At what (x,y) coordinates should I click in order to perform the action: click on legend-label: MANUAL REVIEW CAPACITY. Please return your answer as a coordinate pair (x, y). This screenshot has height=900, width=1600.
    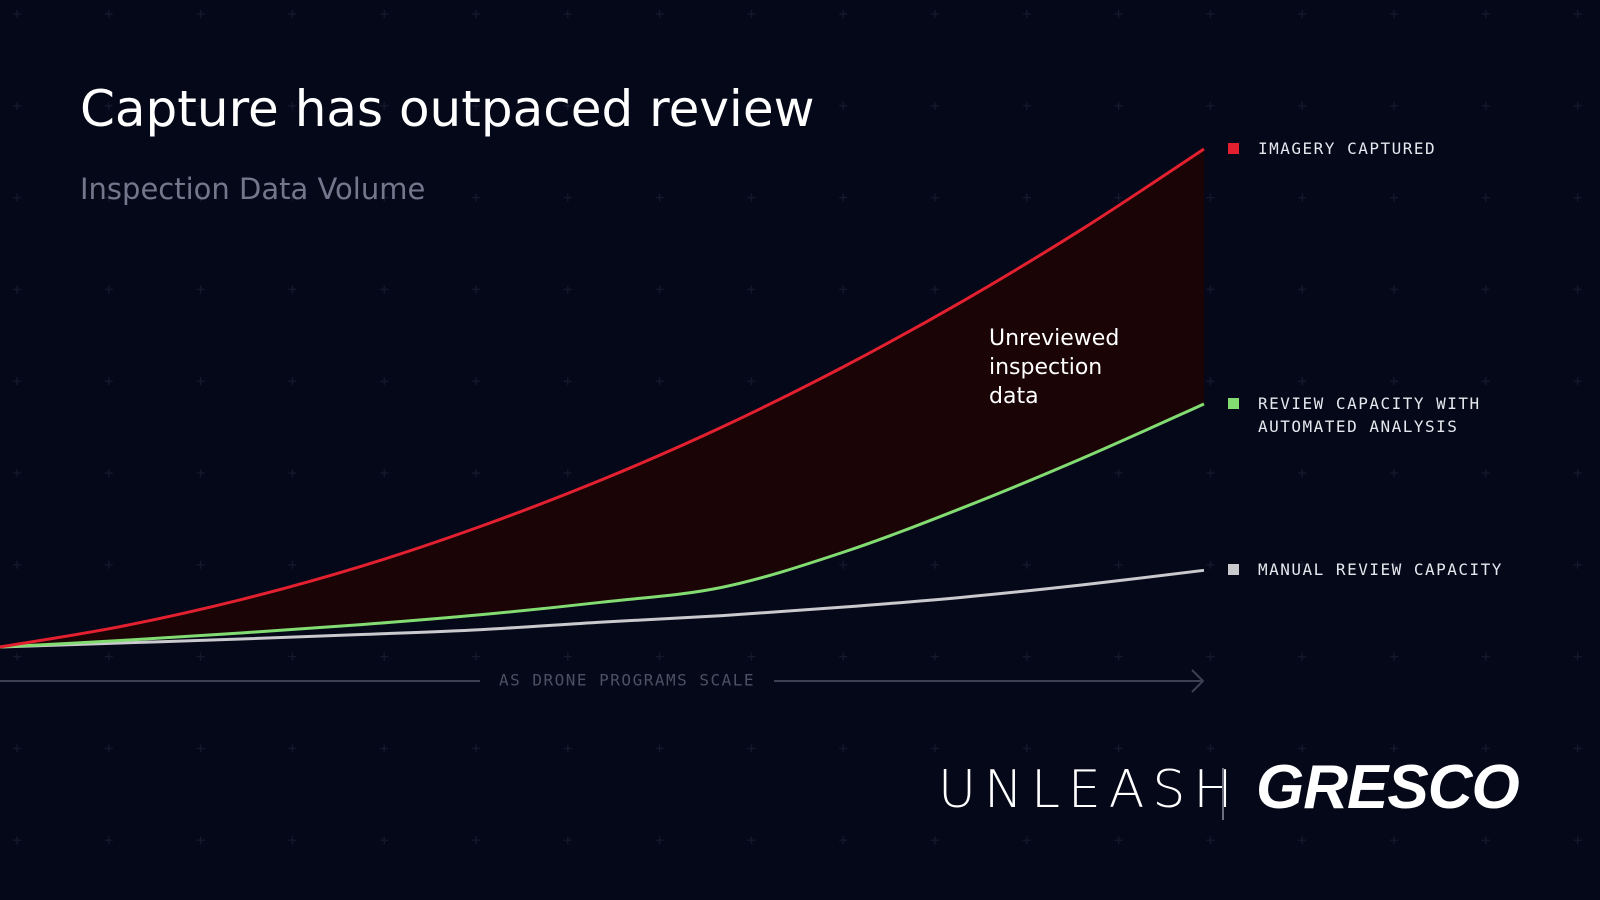
    Looking at the image, I should click on (1380, 570).